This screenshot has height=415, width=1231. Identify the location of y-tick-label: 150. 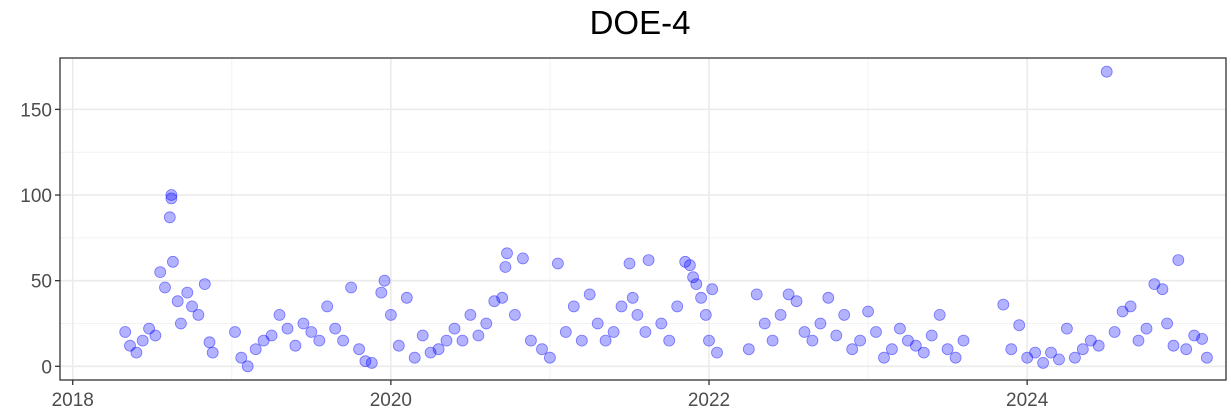
(36, 110).